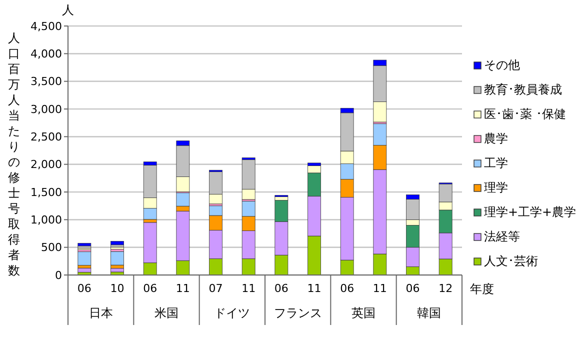  What do you see at coordinates (58, 275) in the screenshot?
I see `y-tick-label: 0` at bounding box center [58, 275].